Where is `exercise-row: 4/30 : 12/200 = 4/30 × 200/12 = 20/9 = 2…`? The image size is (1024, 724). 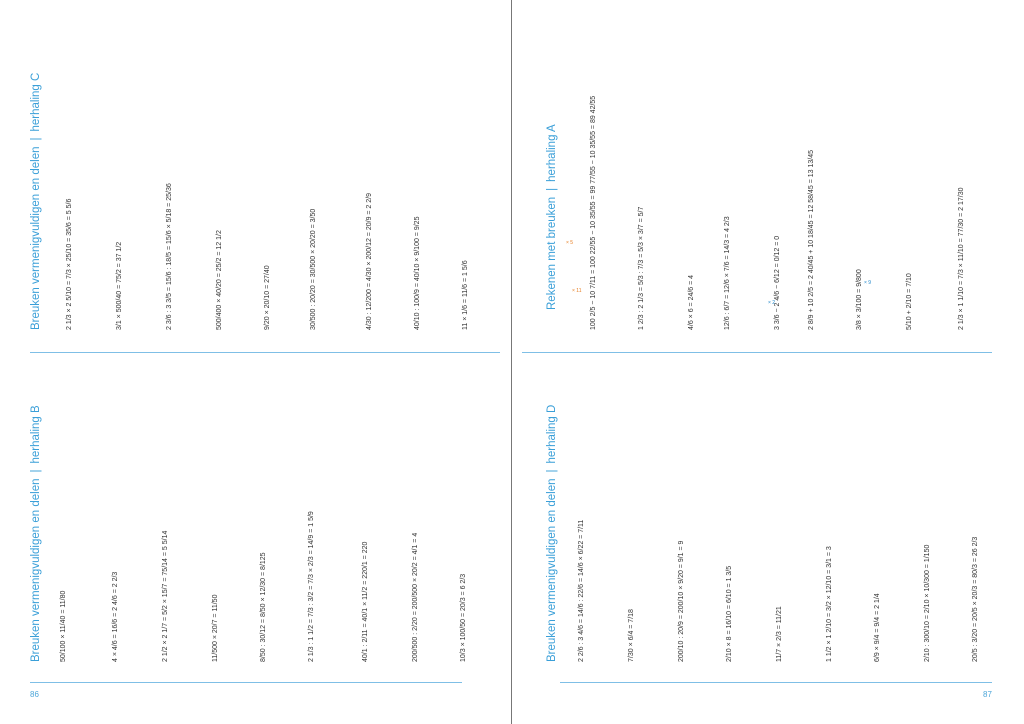
exercise-row: 4/30 : 12/200 = 4/30 × 200/12 = 20/9 = 2… is located at coordinates (369, 261).